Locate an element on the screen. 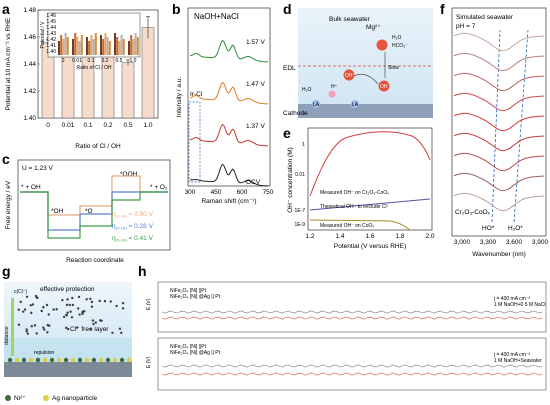 The height and width of the screenshot is (405, 550). panel-f-h2o-label: H₂O* is located at coordinates (515, 228).